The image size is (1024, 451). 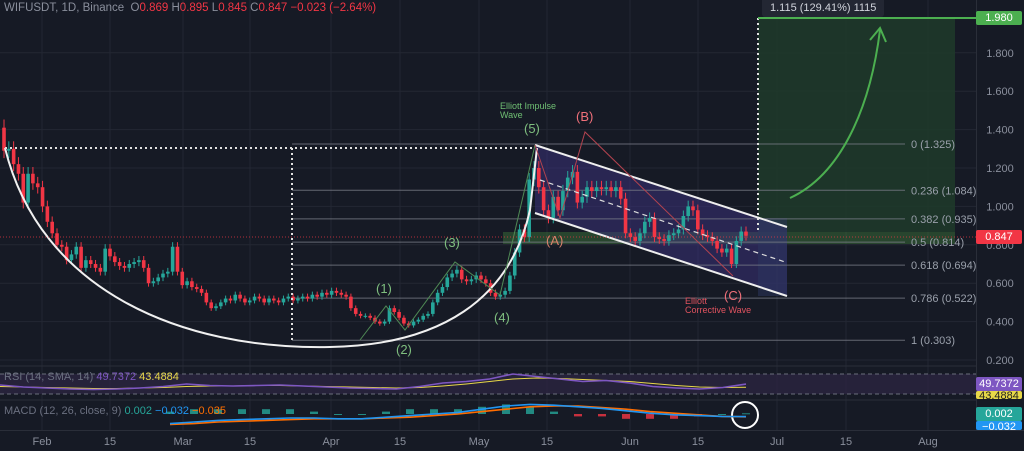 What do you see at coordinates (999, 237) in the screenshot?
I see `last-price-tag: 0.847` at bounding box center [999, 237].